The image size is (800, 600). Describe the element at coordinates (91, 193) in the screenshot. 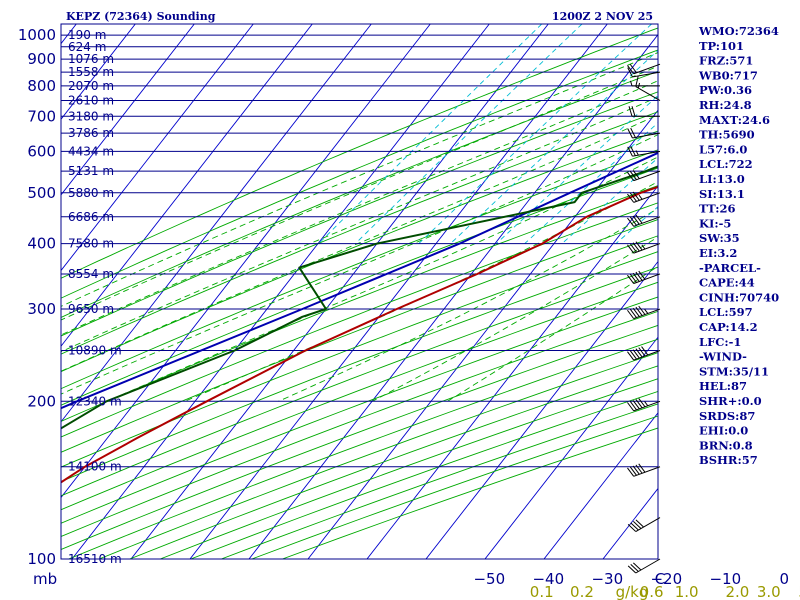

I see `height-label: 5880 m` at that location.